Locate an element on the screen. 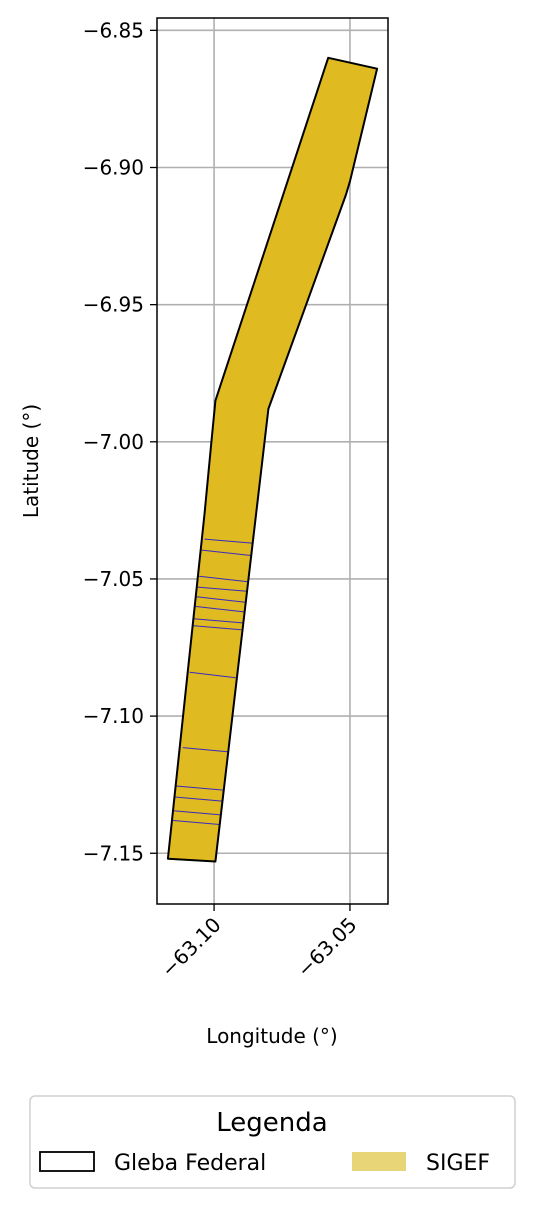 The width and height of the screenshot is (534, 1207). y-tick-label-3: −7.00 is located at coordinates (113, 442).